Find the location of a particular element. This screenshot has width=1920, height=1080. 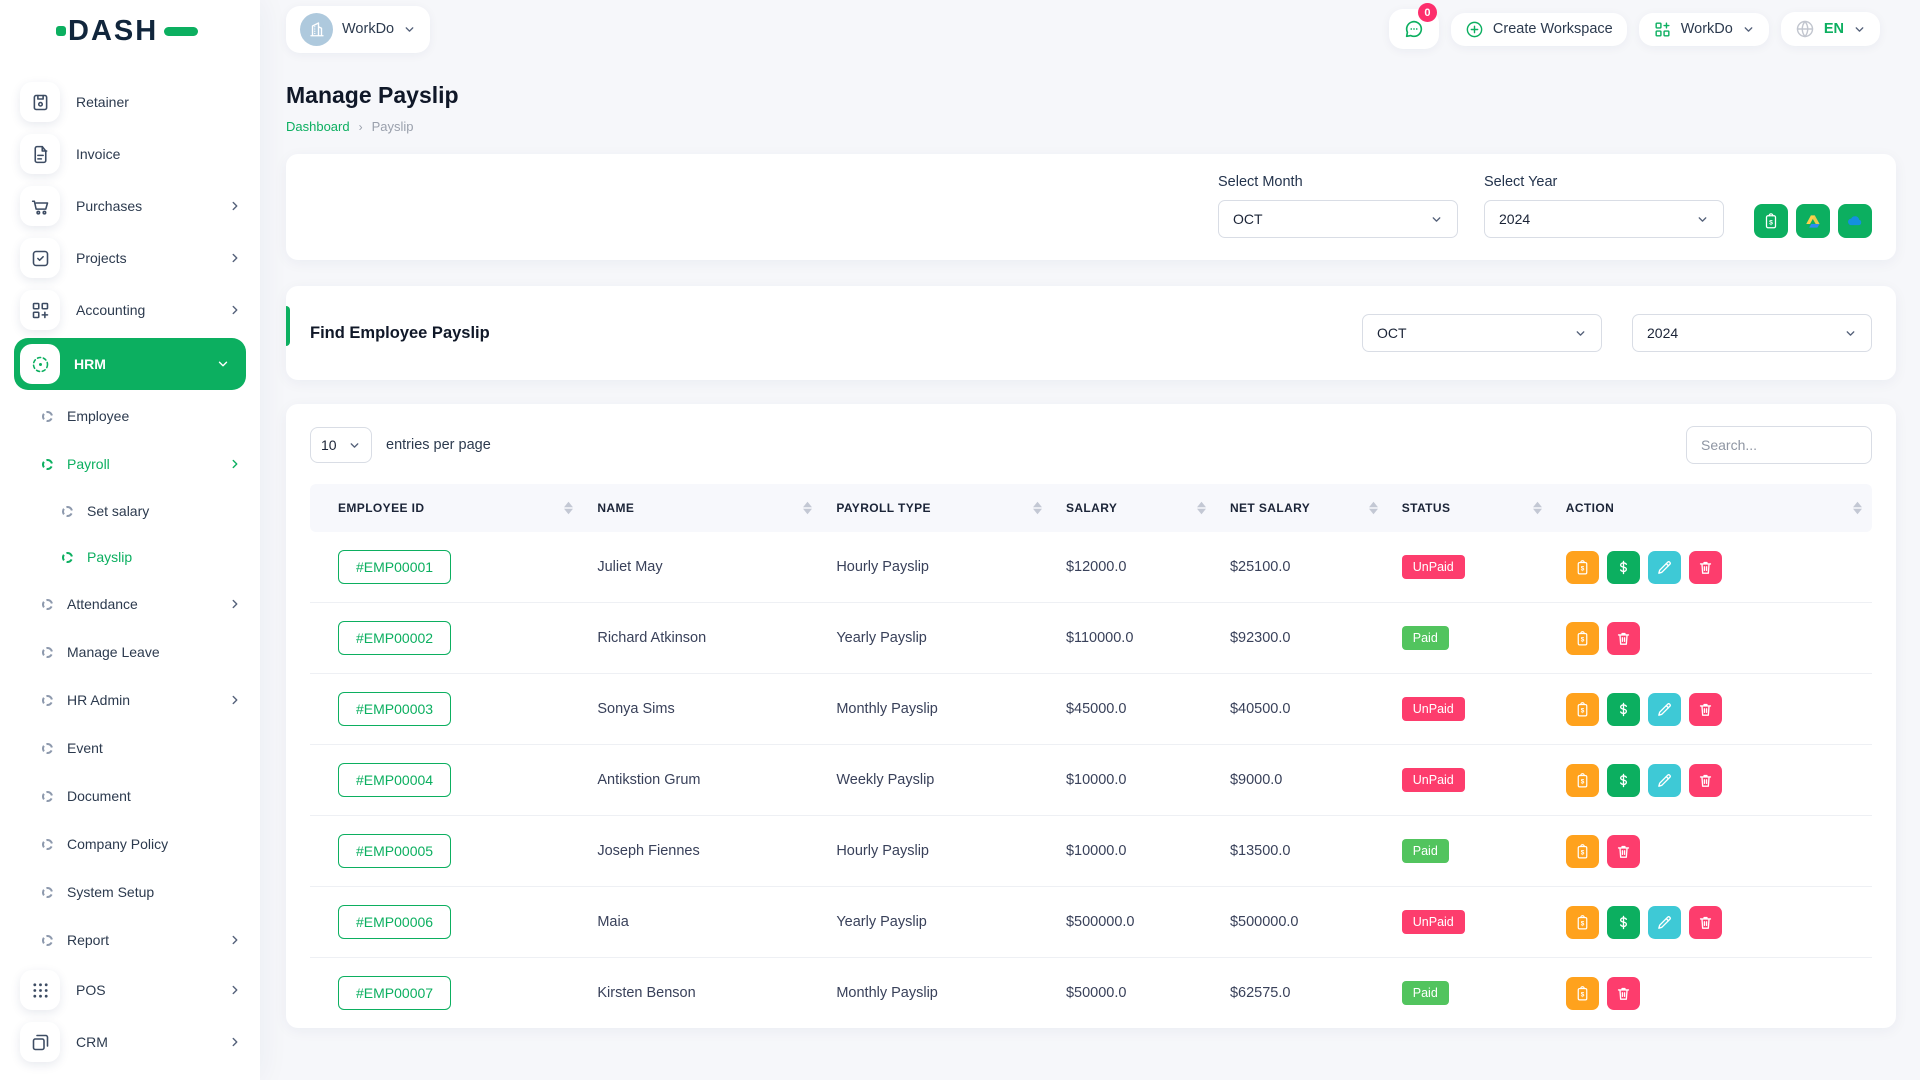

column-header-net-salary: NET SALARY is located at coordinates (1301, 508).